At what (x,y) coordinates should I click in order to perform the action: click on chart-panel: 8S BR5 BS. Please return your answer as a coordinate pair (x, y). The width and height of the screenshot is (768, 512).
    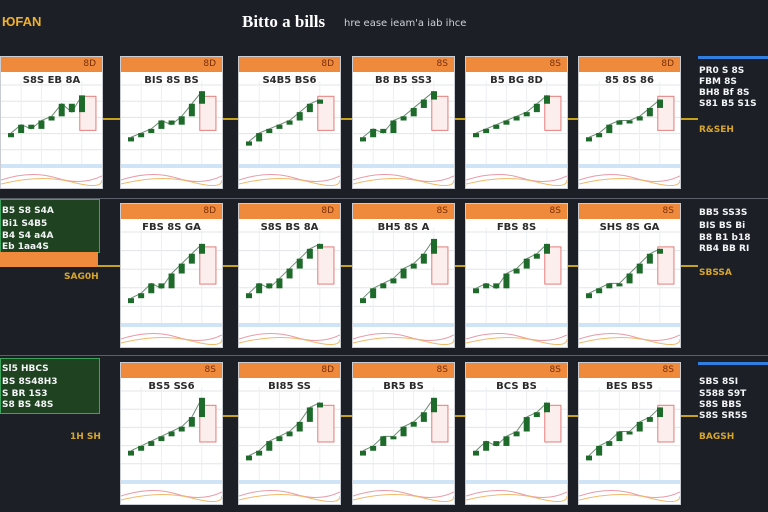
    Looking at the image, I should click on (403, 433).